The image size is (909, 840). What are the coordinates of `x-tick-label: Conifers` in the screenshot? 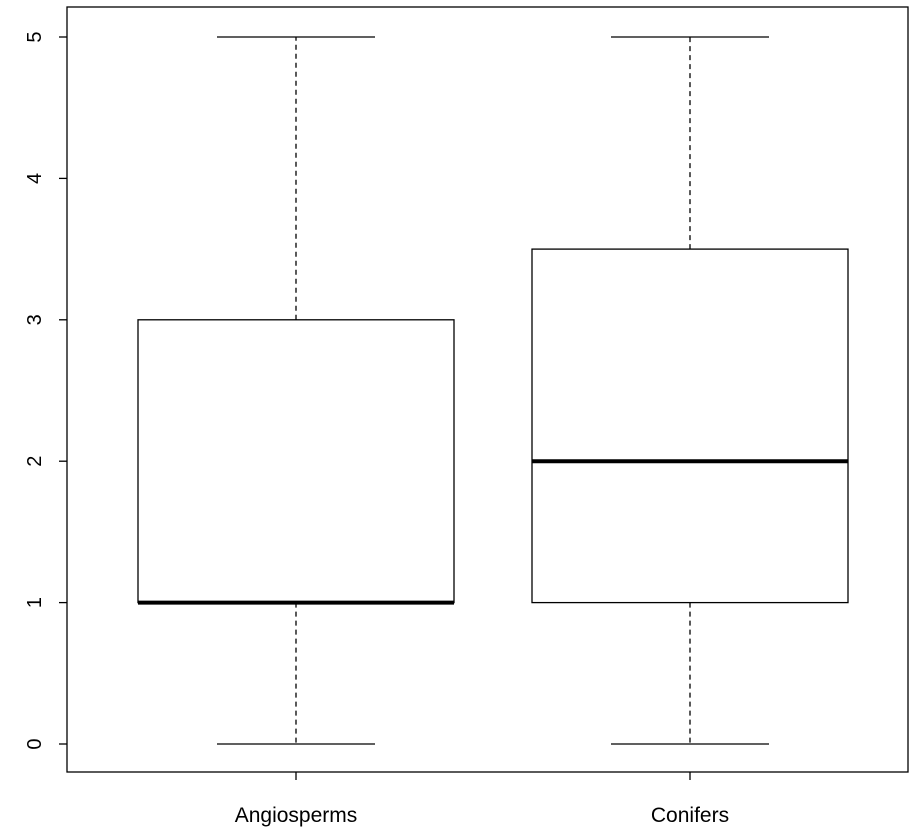 It's located at (690, 815).